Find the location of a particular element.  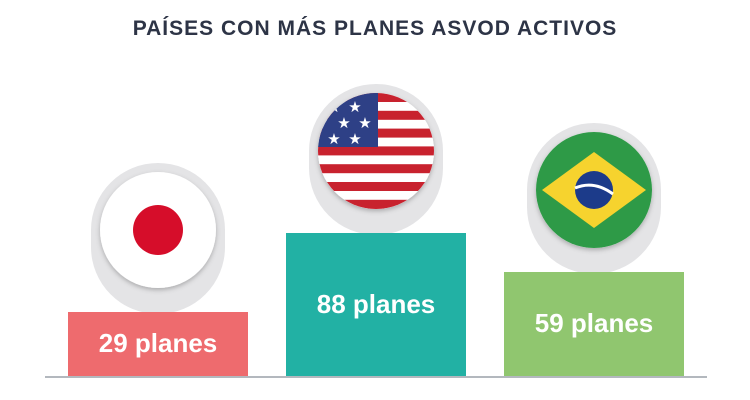

japan-flag-icon is located at coordinates (158, 230).